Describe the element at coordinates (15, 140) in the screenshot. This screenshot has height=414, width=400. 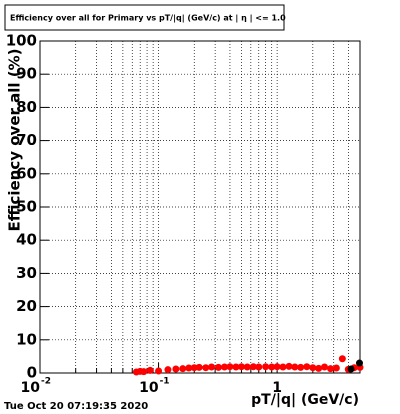
I see `y-axis-label: Efficiency over all (%)` at that location.